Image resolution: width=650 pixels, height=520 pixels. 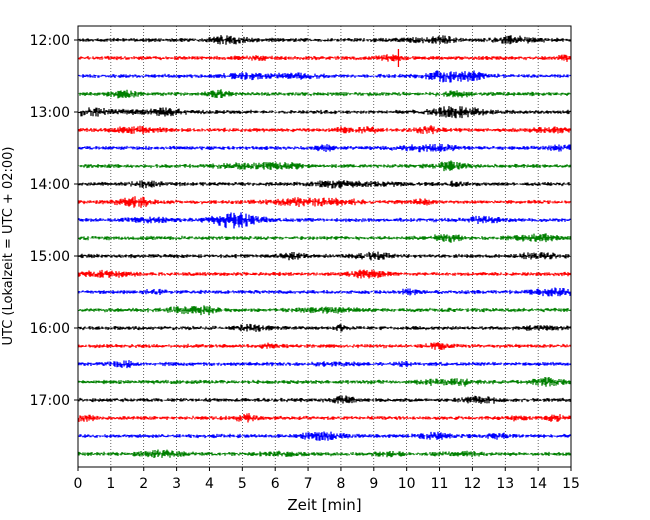 What do you see at coordinates (50, 257) in the screenshot?
I see `y-tick-label: 15:00` at bounding box center [50, 257].